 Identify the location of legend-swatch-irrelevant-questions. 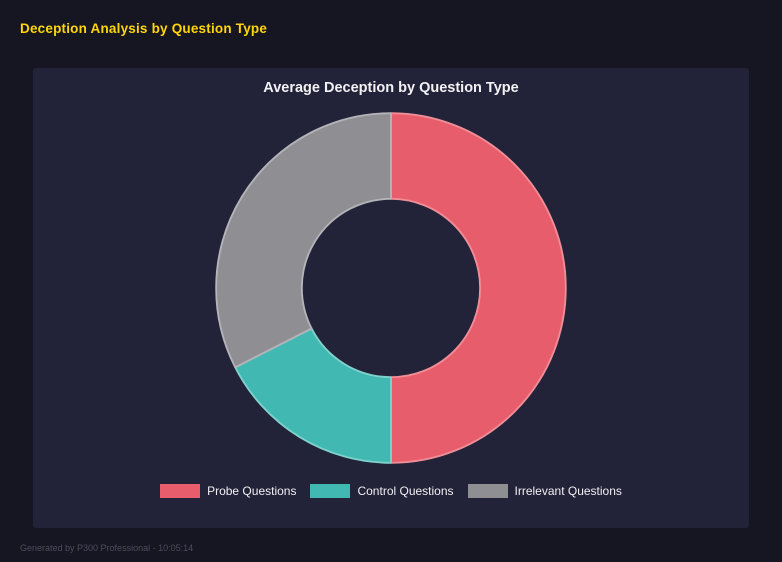
(487, 491).